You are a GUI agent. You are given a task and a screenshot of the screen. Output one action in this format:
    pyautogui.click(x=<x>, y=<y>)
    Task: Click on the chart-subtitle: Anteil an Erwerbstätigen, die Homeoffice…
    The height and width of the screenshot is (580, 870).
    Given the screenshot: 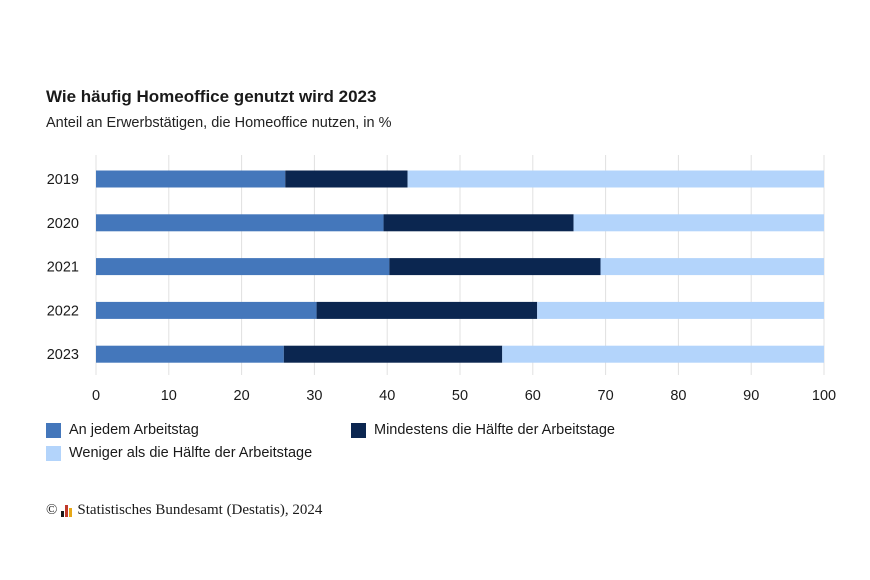 What is the action you would take?
    pyautogui.click(x=219, y=123)
    